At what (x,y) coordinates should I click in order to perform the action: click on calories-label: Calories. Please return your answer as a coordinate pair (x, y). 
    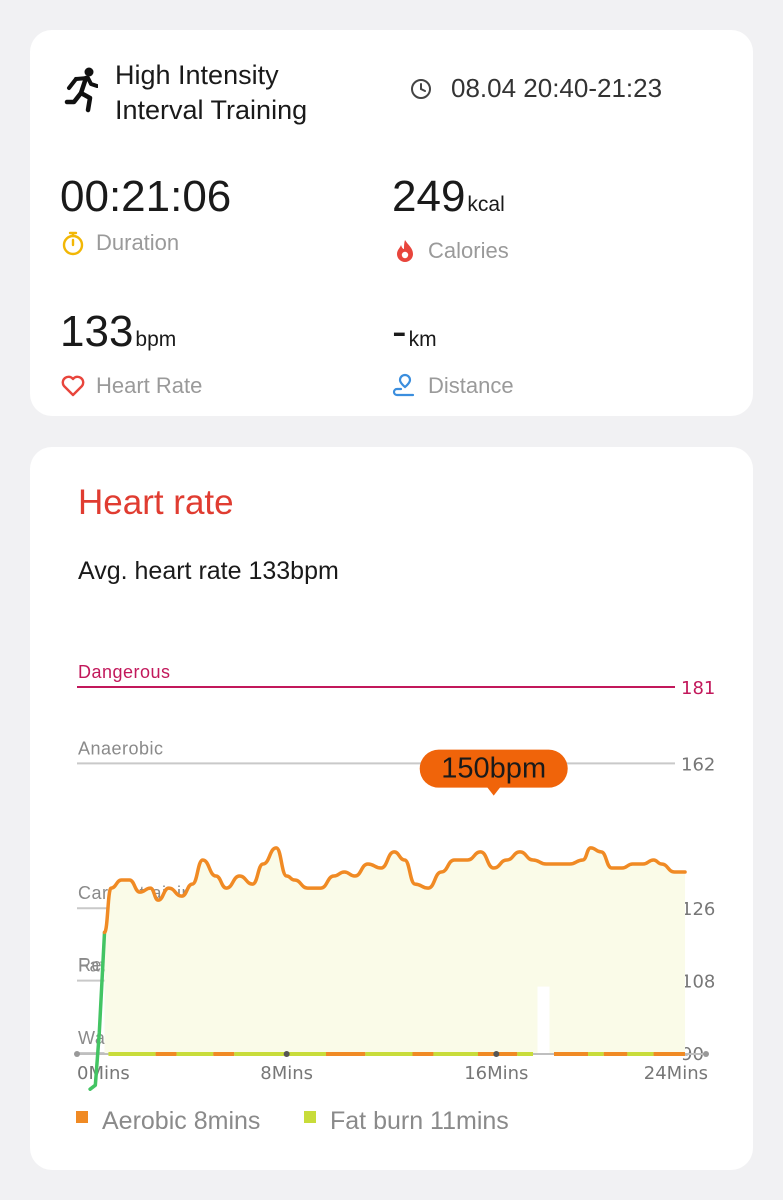
    Looking at the image, I should click on (468, 250).